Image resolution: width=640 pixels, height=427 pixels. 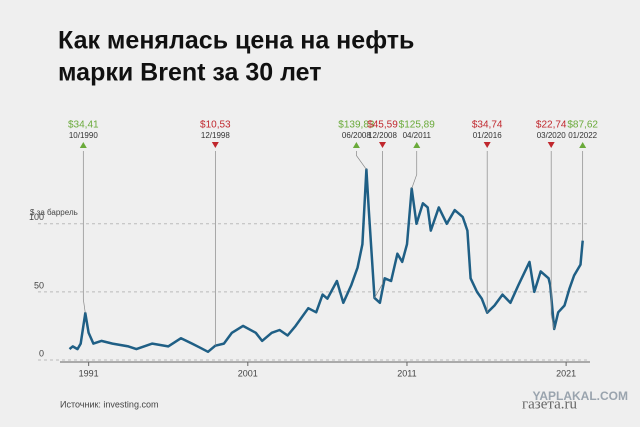 I want to click on annotation-date: 12/1998, so click(x=215, y=135).